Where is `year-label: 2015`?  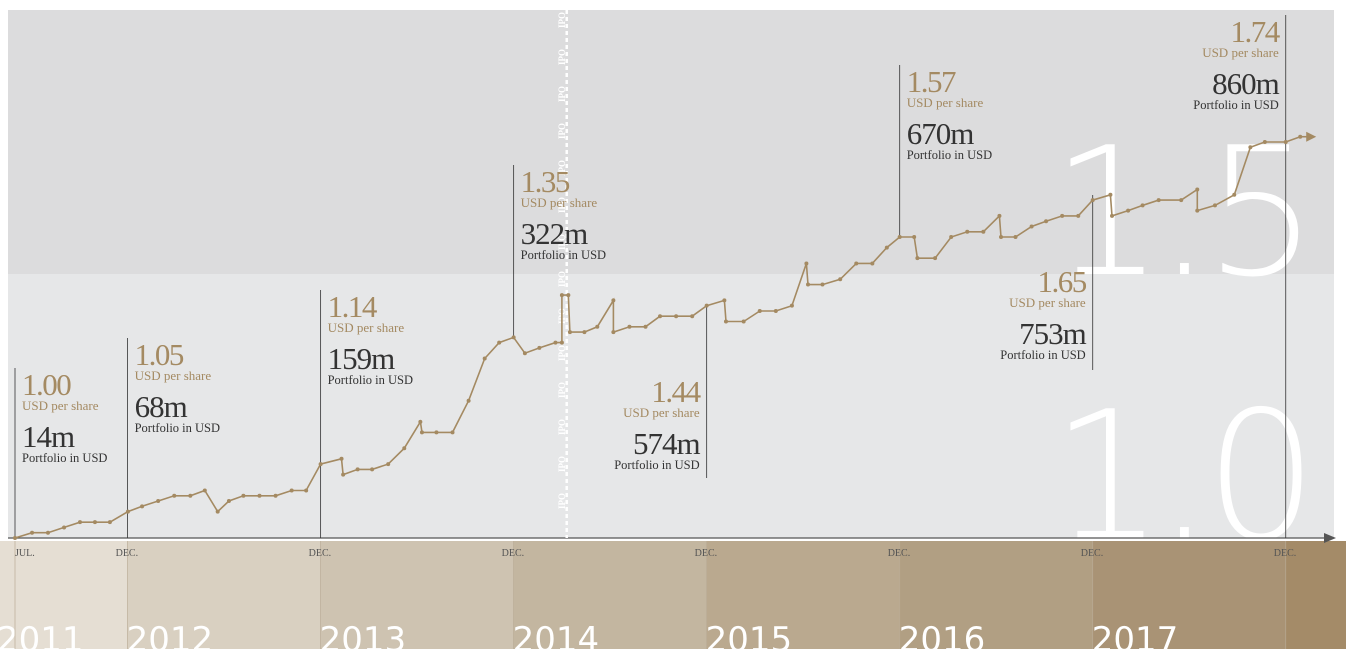
year-label: 2015 is located at coordinates (749, 634).